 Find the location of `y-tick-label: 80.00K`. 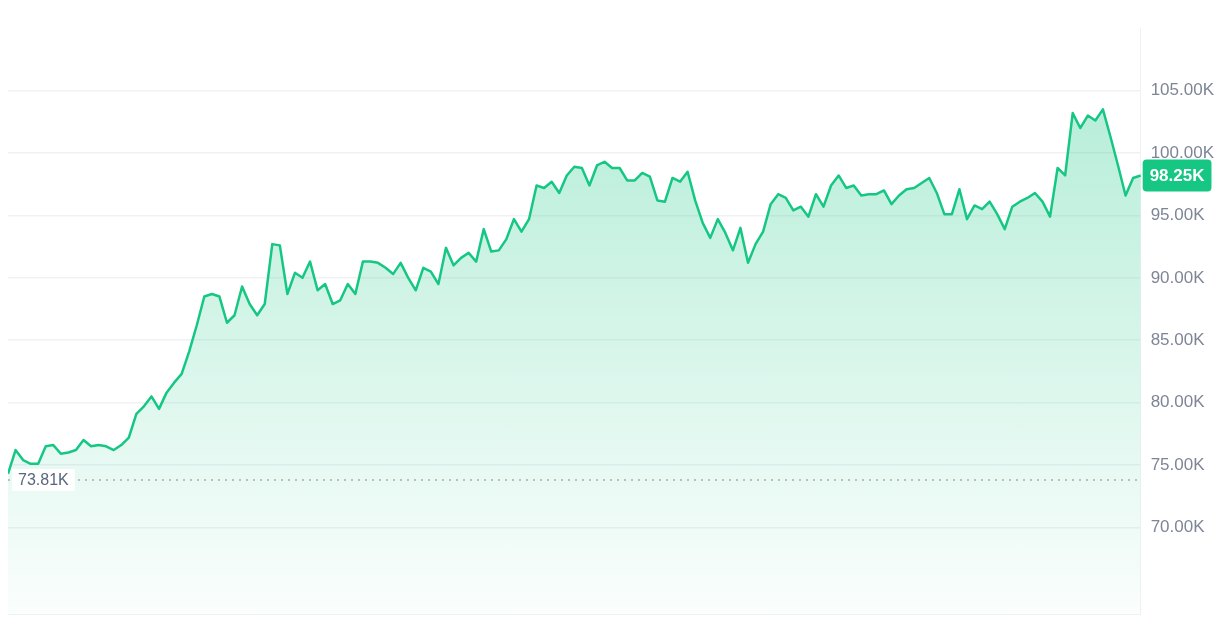

y-tick-label: 80.00K is located at coordinates (1178, 402).